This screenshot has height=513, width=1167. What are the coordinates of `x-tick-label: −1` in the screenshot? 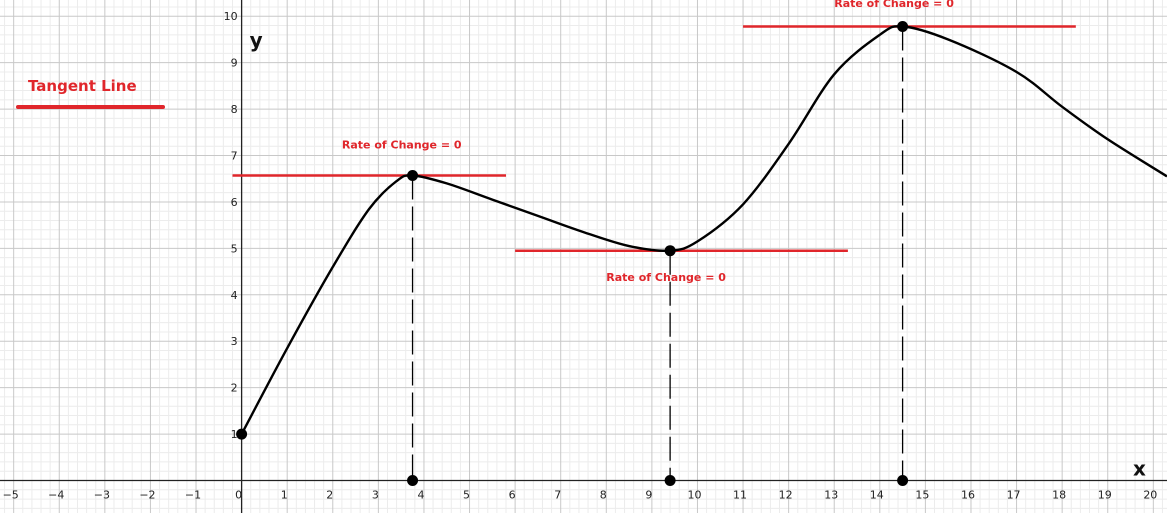 It's located at (193, 495).